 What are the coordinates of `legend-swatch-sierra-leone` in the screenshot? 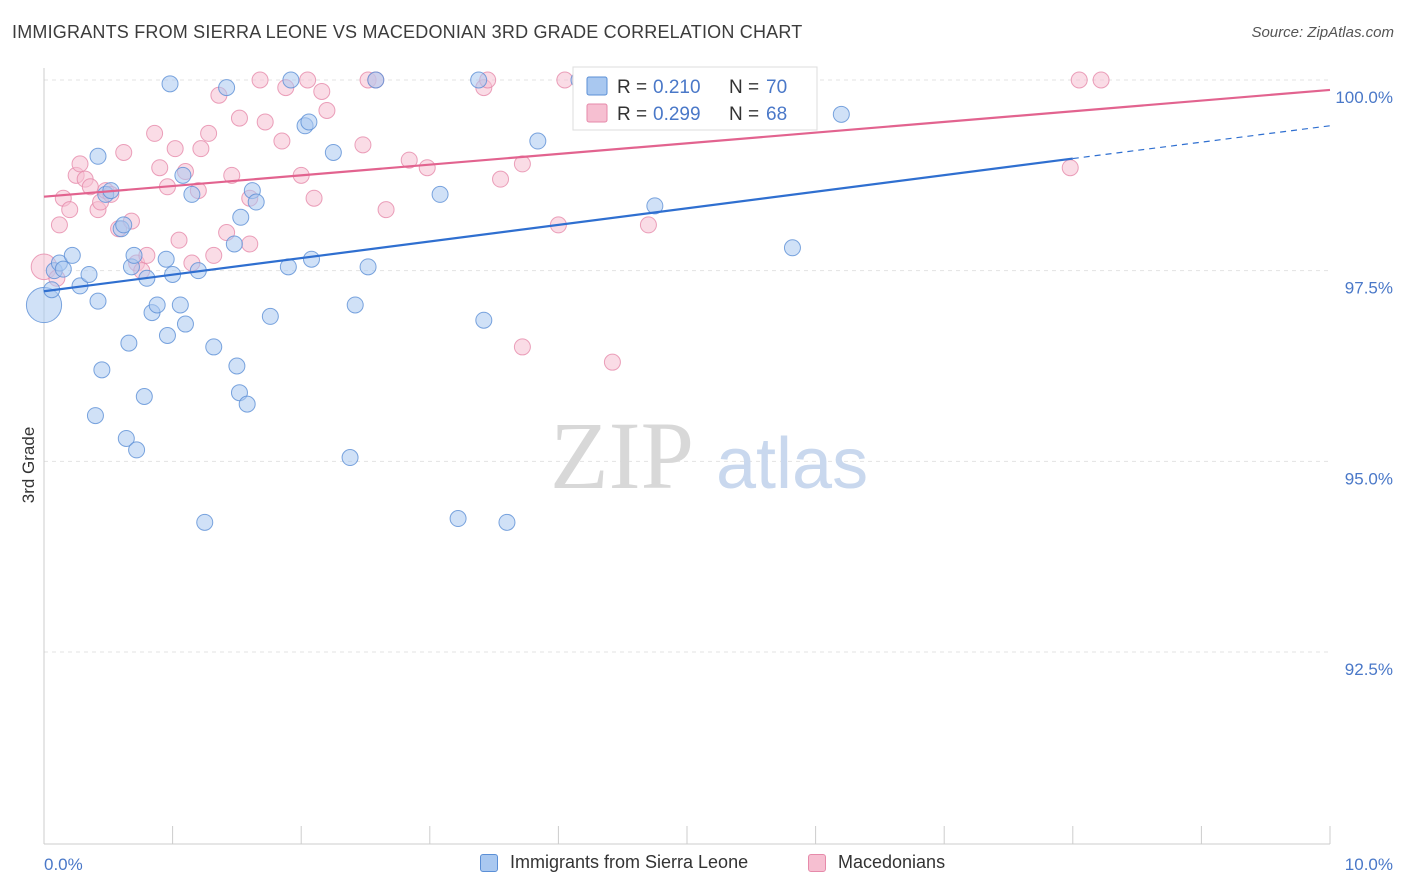 It's located at (489, 862).